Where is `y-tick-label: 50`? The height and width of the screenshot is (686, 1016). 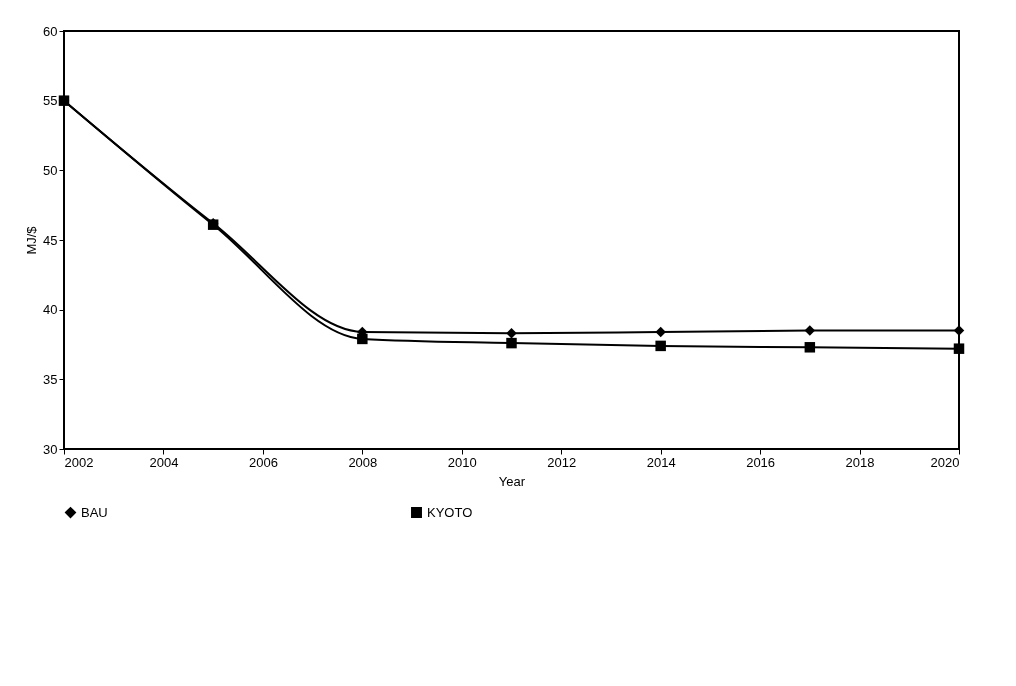
y-tick-label: 50 is located at coordinates (50, 170).